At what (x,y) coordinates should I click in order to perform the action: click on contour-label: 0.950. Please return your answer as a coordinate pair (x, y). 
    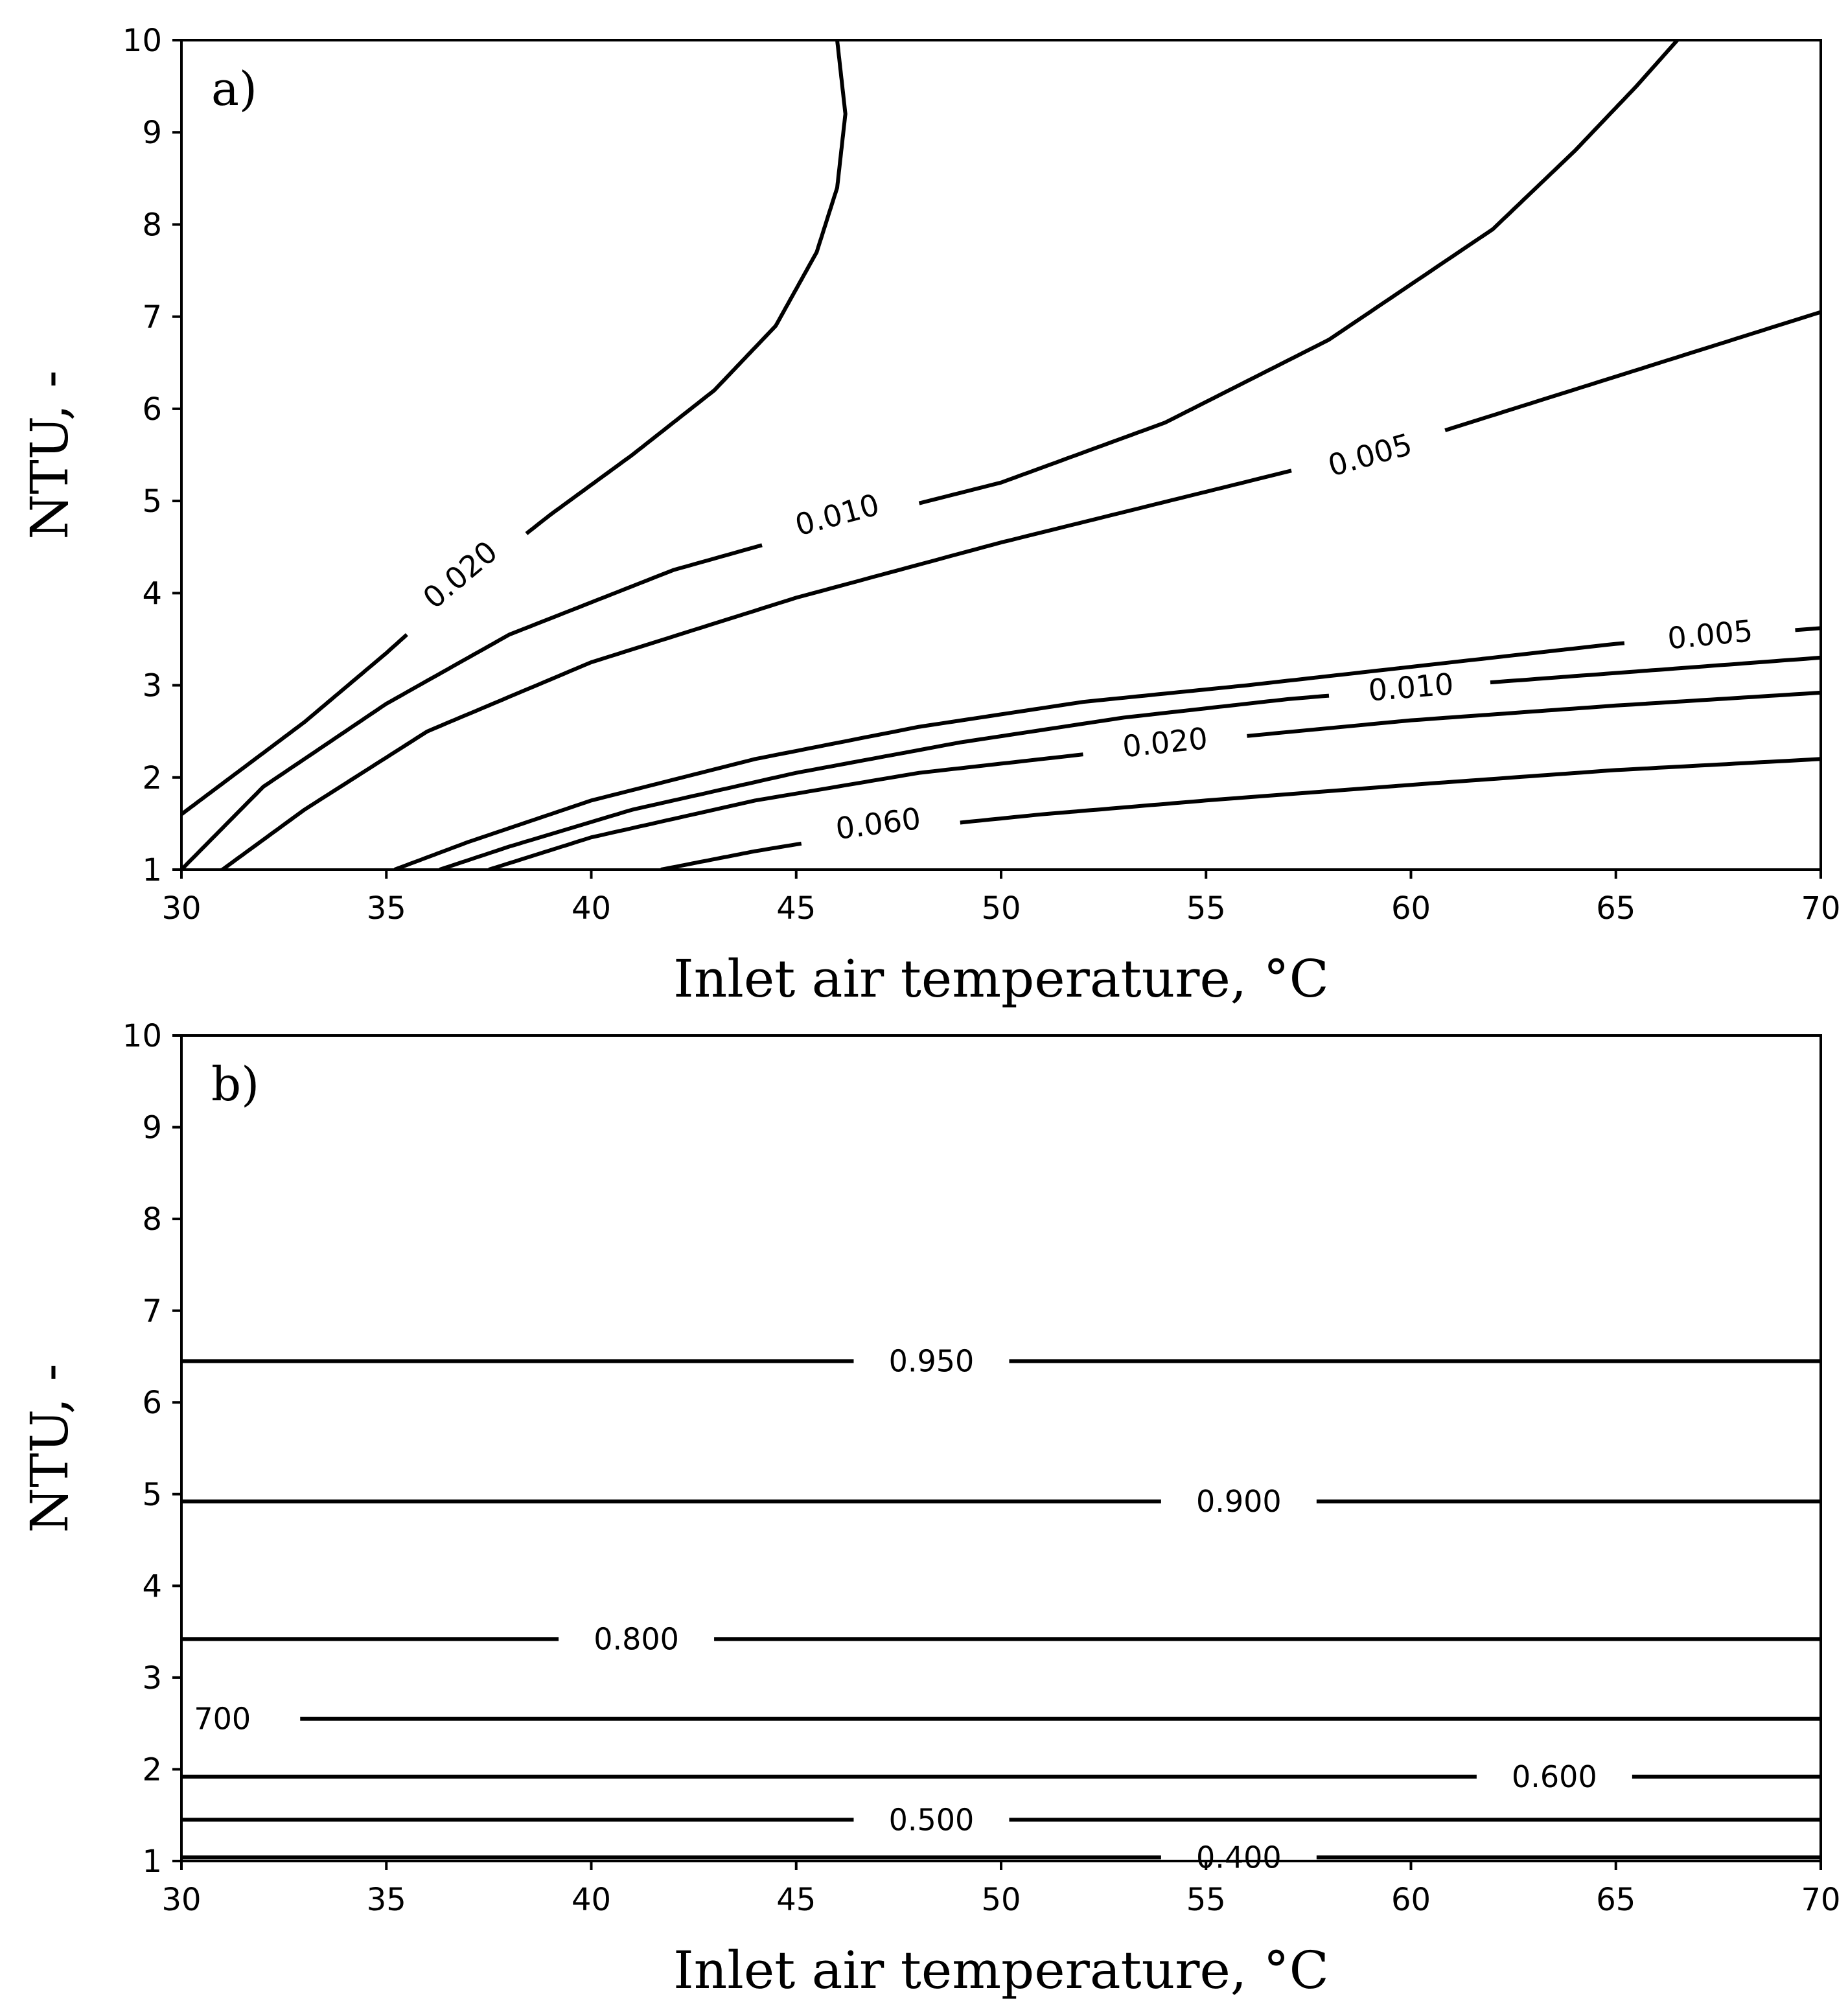
    Looking at the image, I should click on (932, 1362).